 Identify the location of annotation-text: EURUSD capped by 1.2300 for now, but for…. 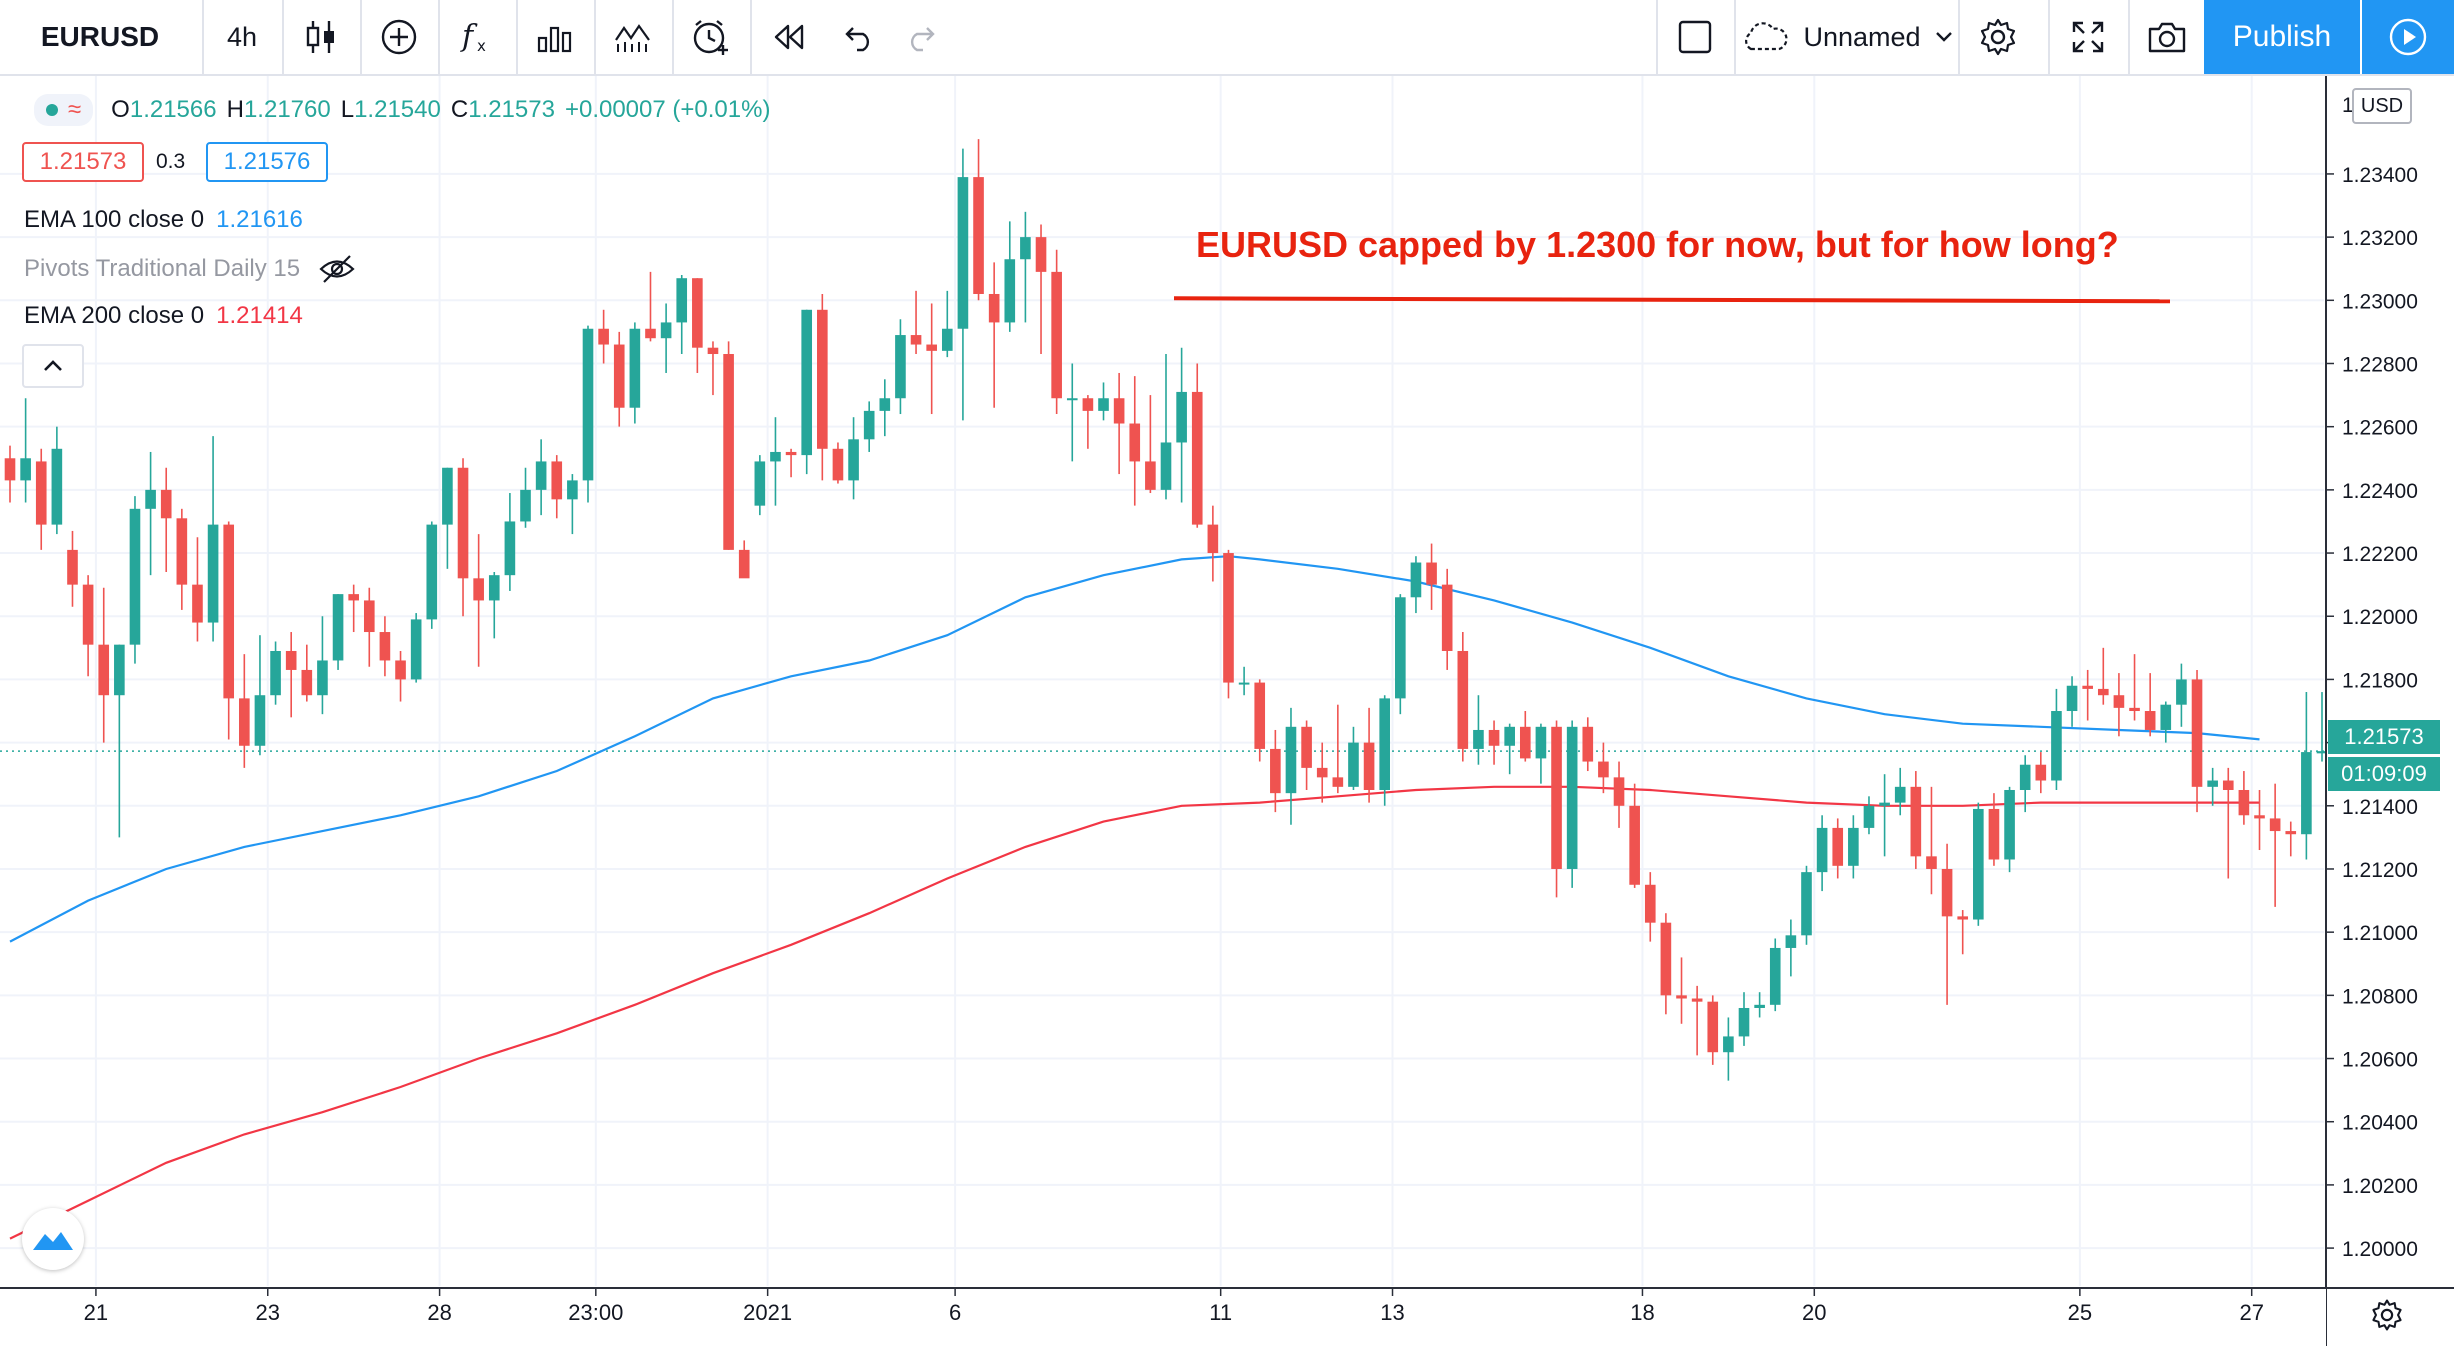
(1657, 244).